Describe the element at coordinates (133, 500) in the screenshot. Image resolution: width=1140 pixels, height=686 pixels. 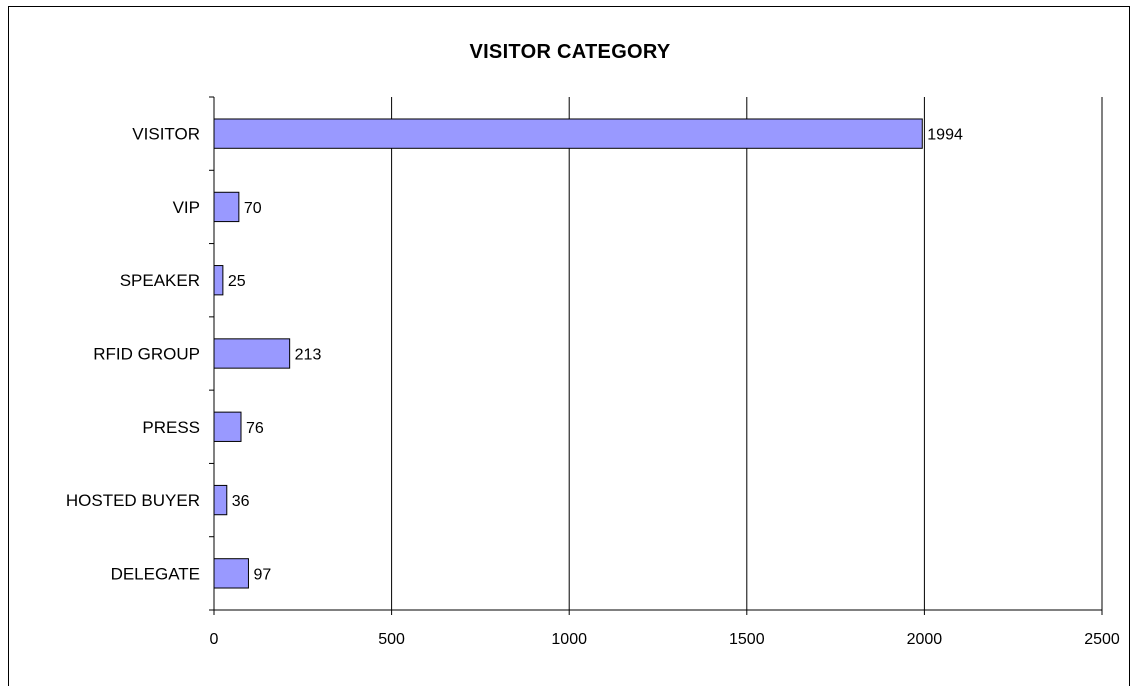
I see `category-label-hosted-buyer: HOSTED BUYER` at that location.